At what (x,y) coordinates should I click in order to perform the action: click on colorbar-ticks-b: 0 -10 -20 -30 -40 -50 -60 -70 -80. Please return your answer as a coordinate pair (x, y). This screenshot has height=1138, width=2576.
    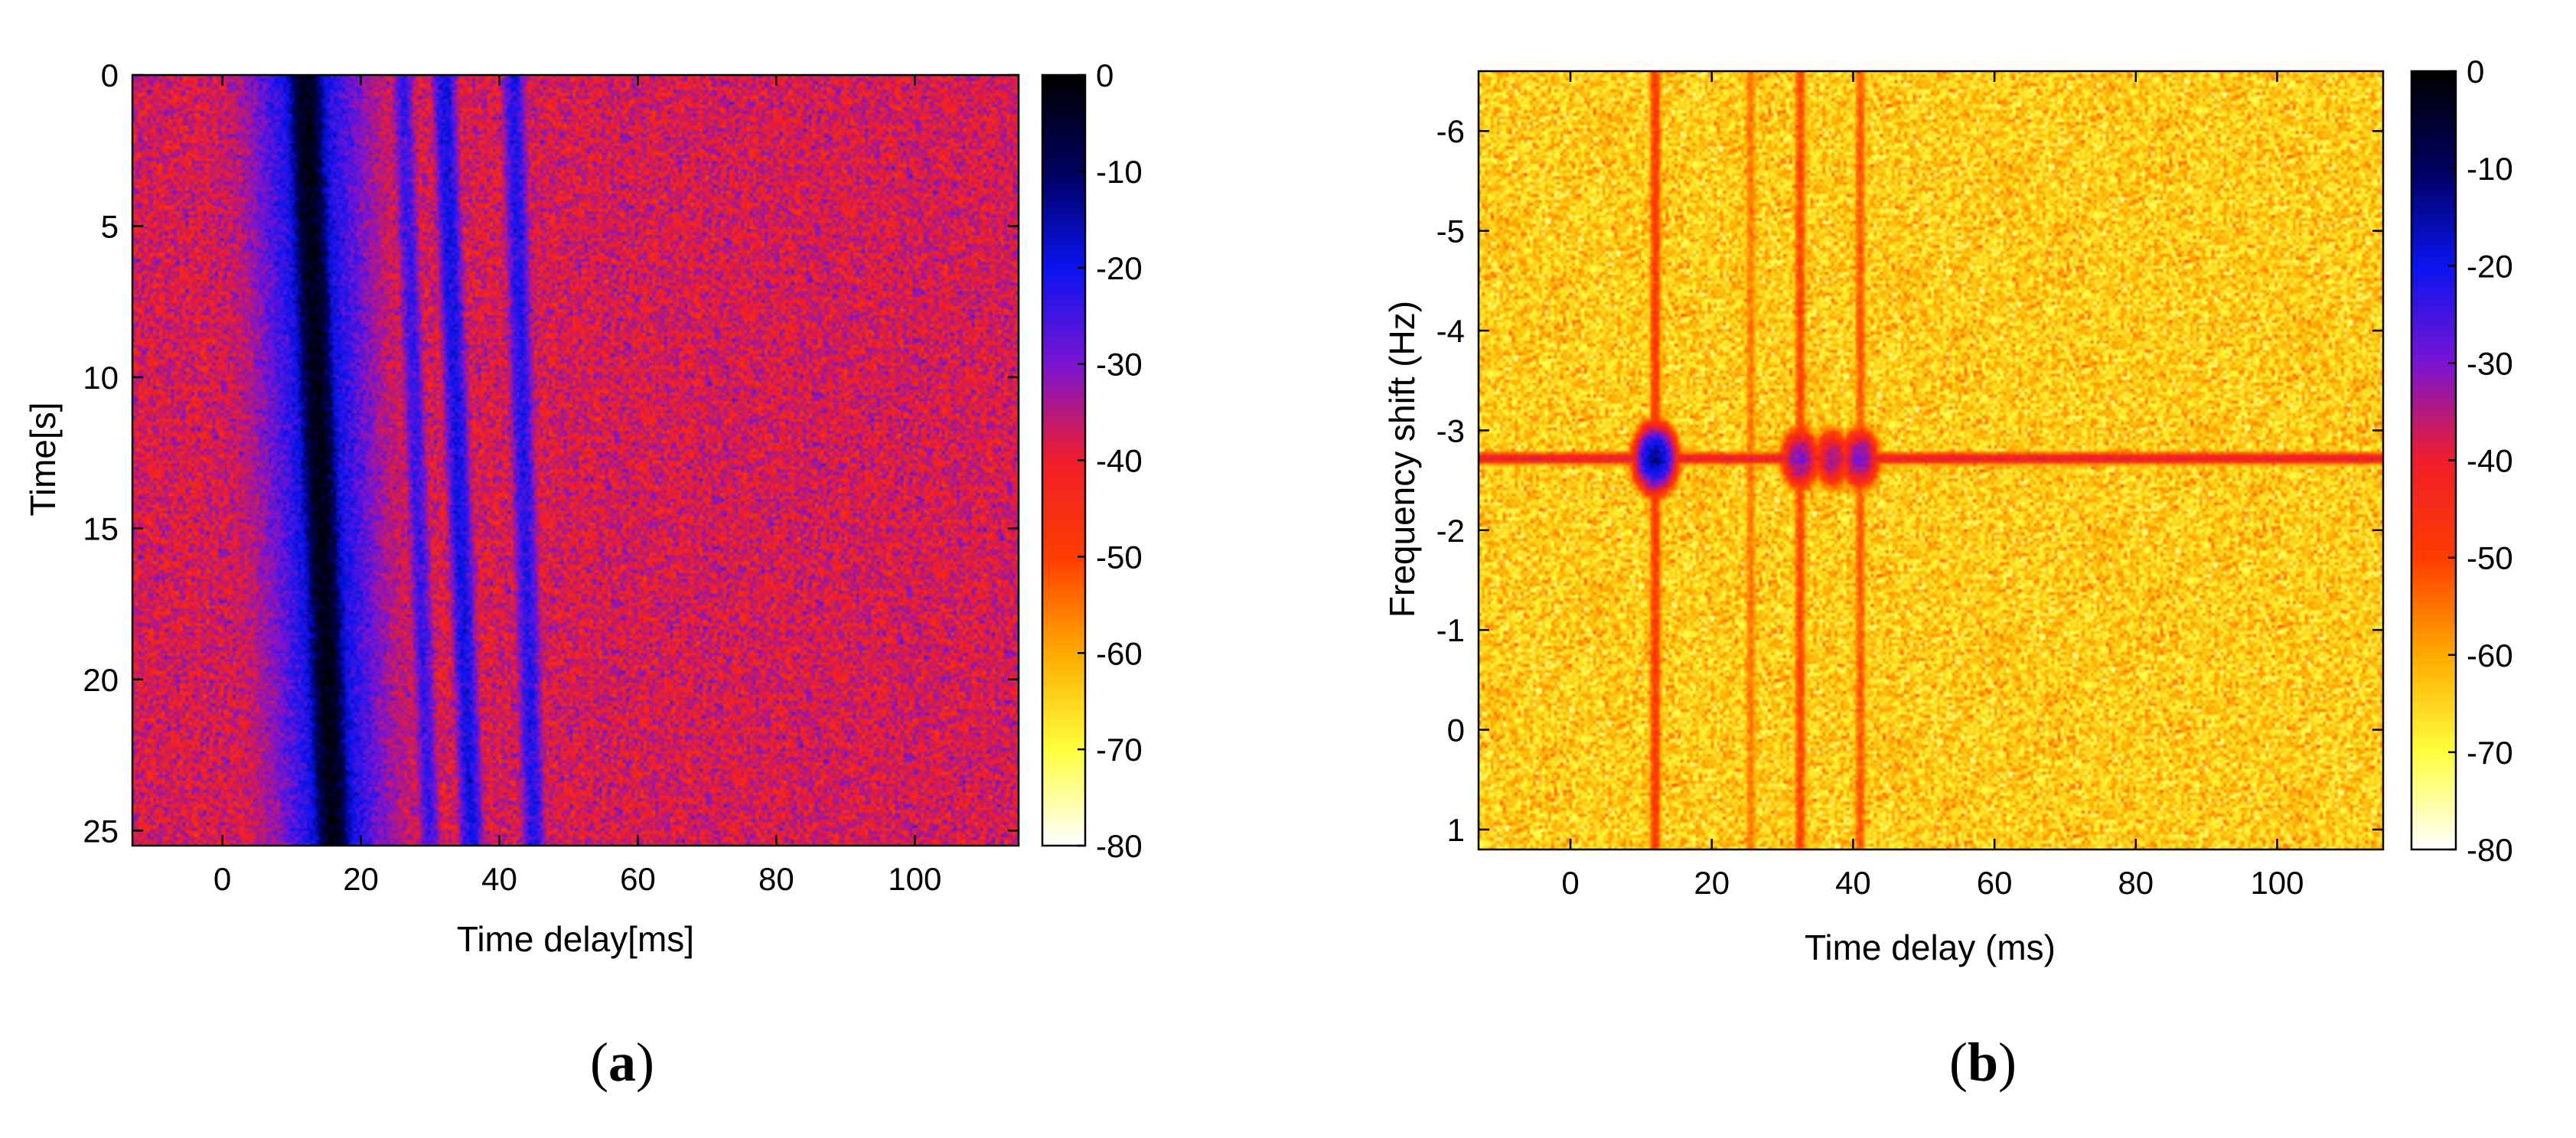
    Looking at the image, I should click on (2480, 461).